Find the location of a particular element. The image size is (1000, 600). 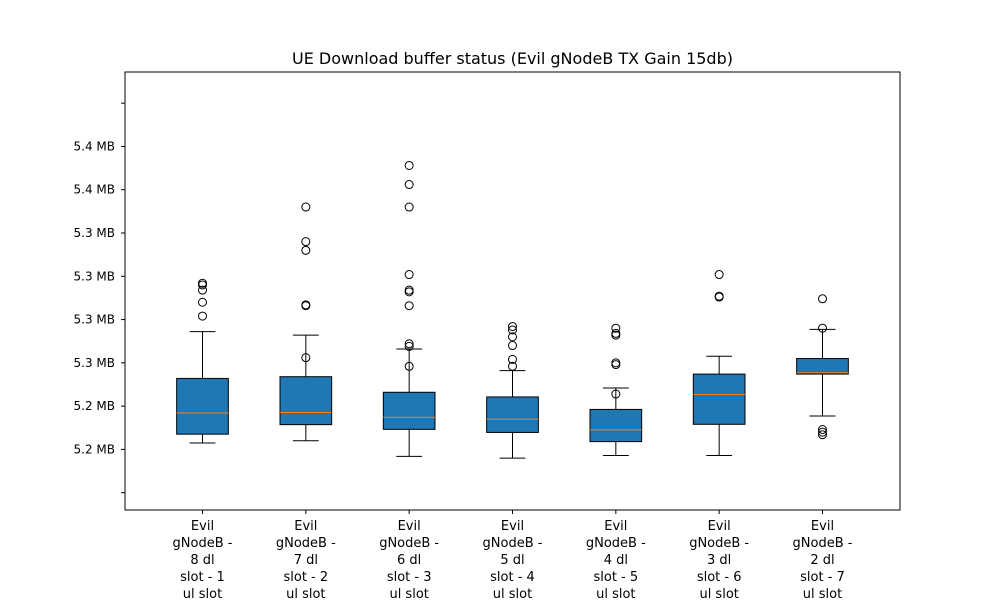

x-tick-label-line: 2 dl is located at coordinates (822, 560).